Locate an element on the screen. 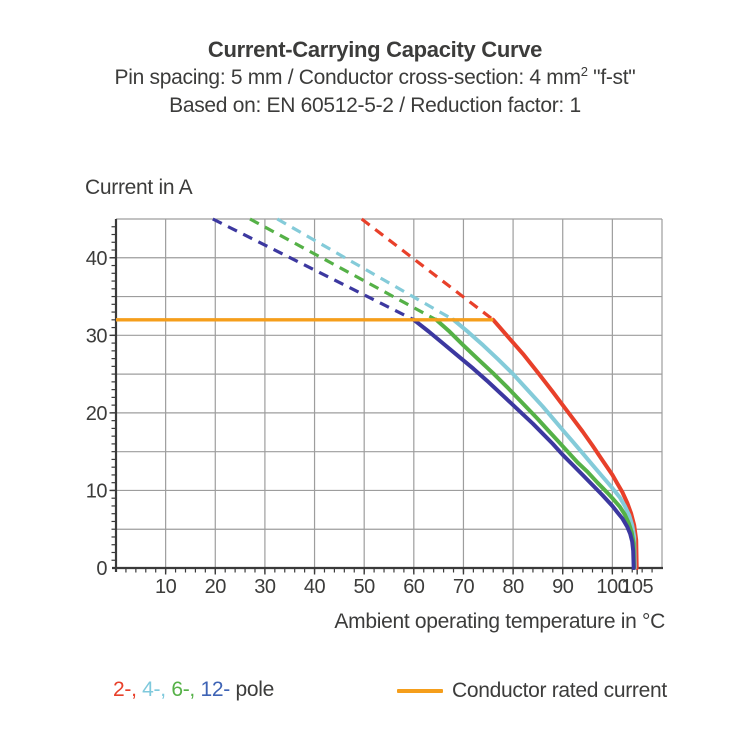 The width and height of the screenshot is (750, 750). chart-subtitle-suffix: "f-st" is located at coordinates (611, 77).